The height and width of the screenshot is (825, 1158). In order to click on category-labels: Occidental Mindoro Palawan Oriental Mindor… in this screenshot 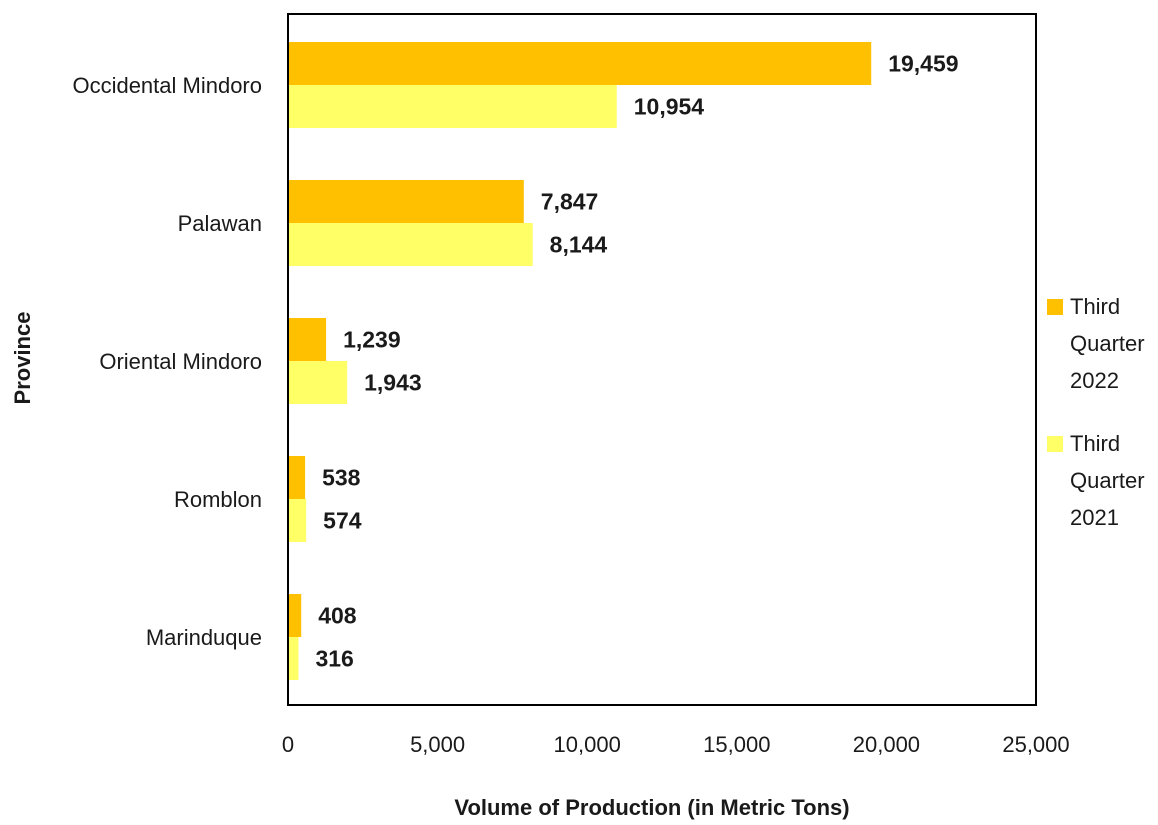, I will do `click(167, 361)`.